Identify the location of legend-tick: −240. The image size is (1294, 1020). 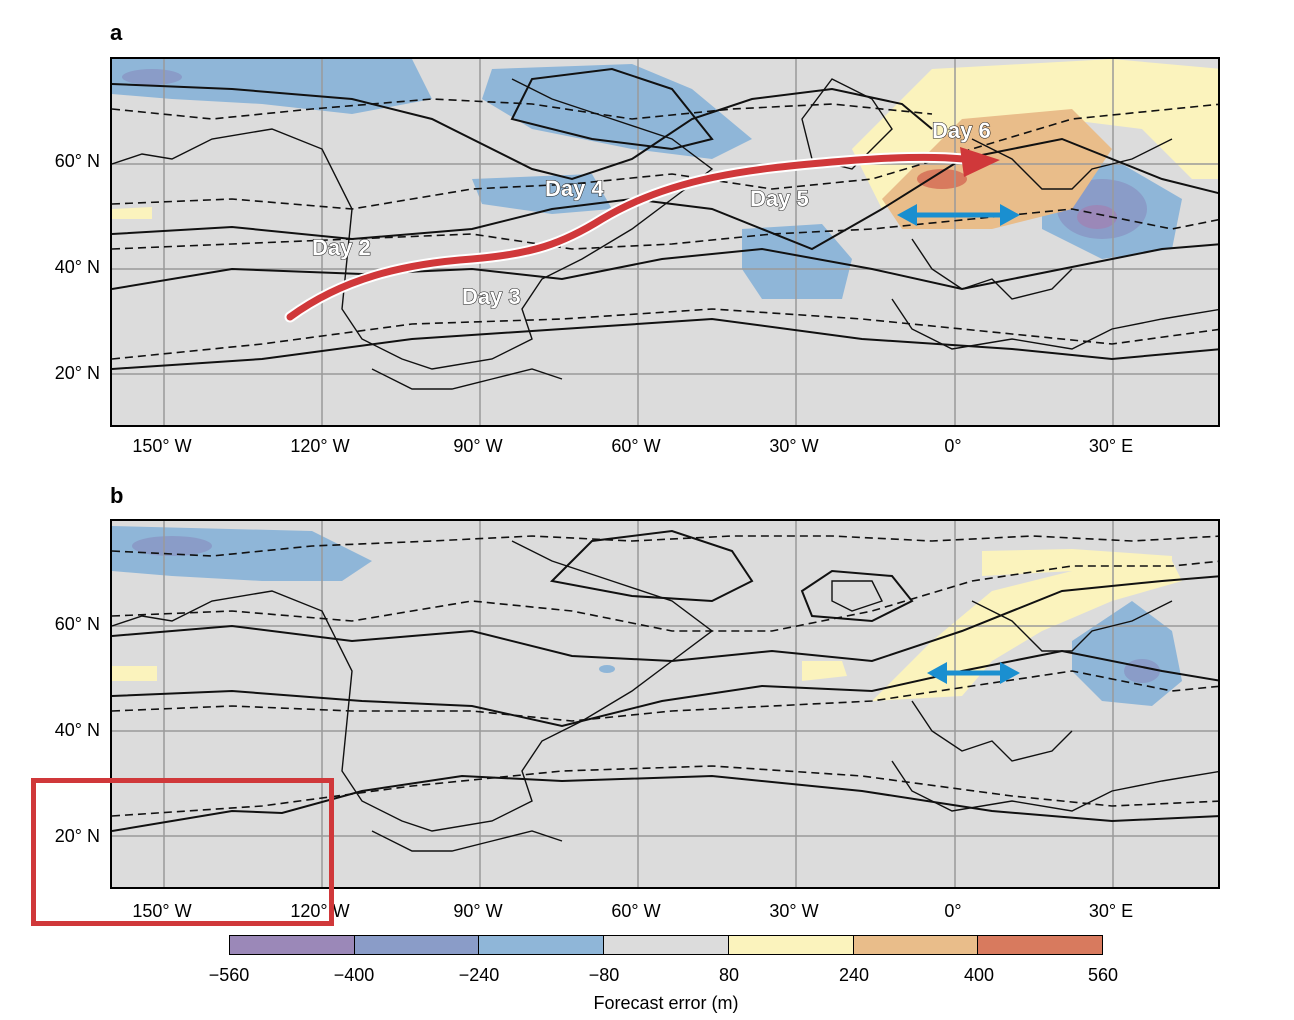
(479, 975).